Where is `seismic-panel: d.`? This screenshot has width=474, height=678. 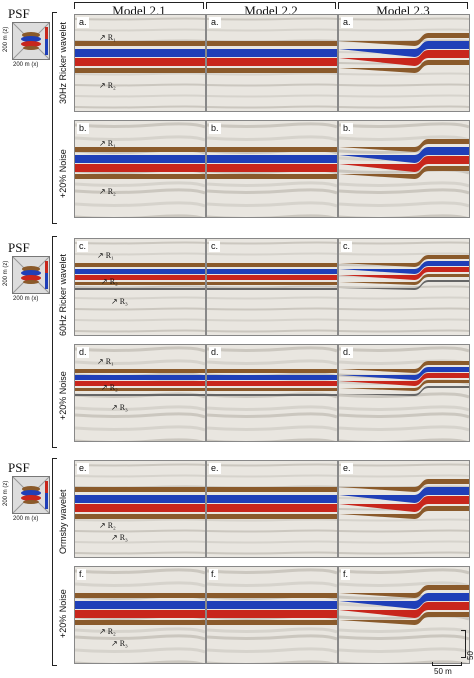
seismic-panel: d. is located at coordinates (272, 393).